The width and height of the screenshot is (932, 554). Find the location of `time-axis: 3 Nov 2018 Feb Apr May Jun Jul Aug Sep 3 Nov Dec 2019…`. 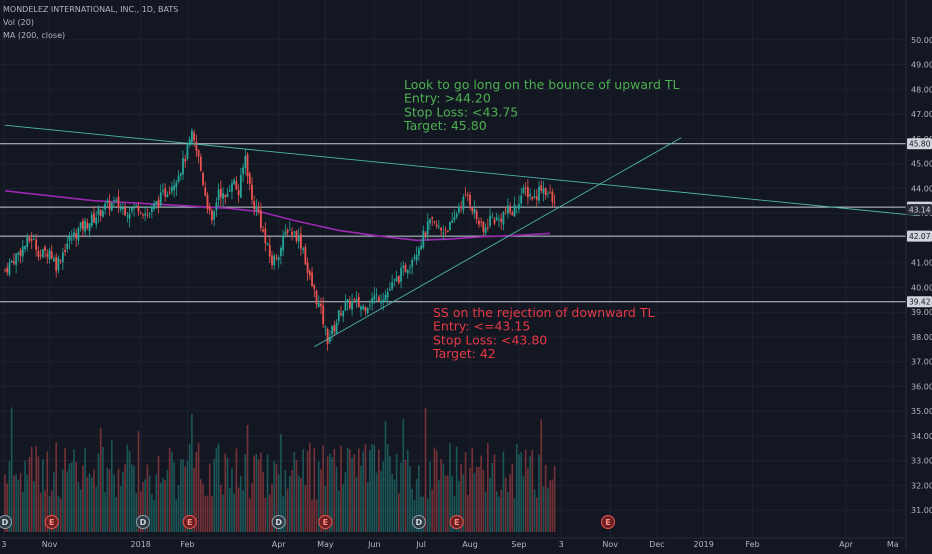

time-axis: 3 Nov 2018 Feb Apr May Jun Jul Aug Sep 3 Nov Dec 2019… is located at coordinates (453, 543).